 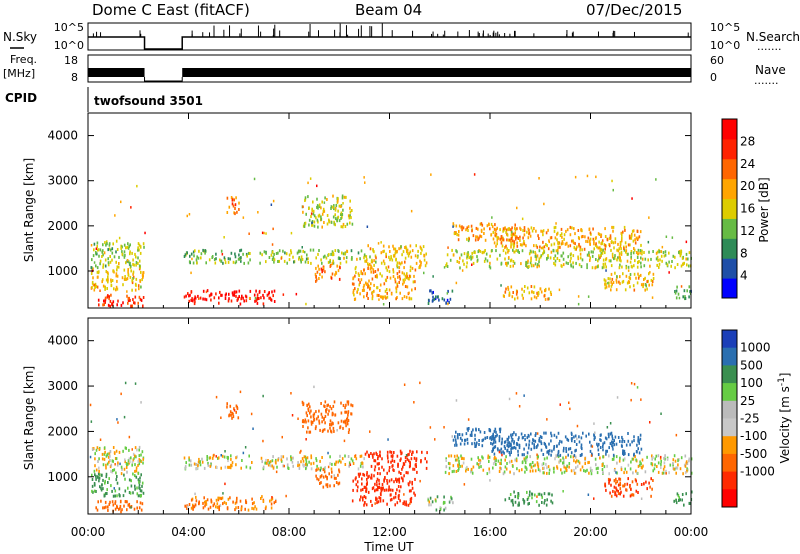 I want to click on freq-band, so click(x=436, y=72).